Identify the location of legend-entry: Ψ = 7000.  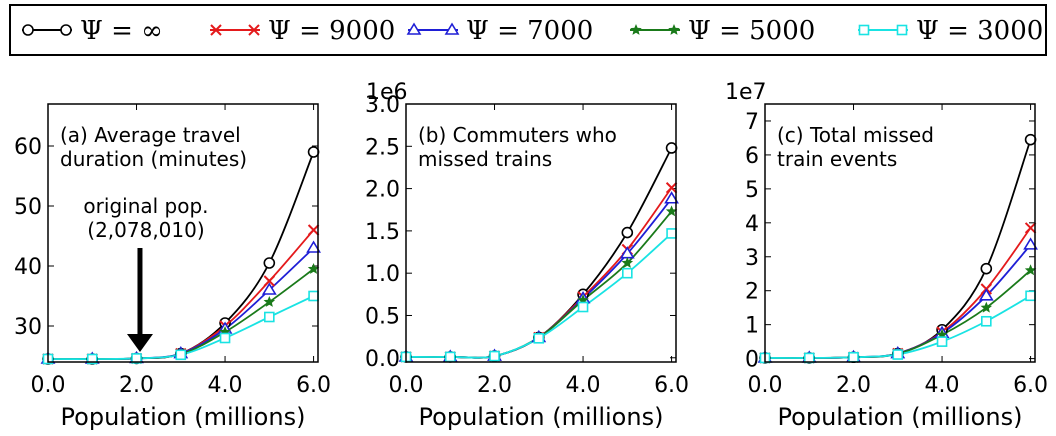
(499, 31).